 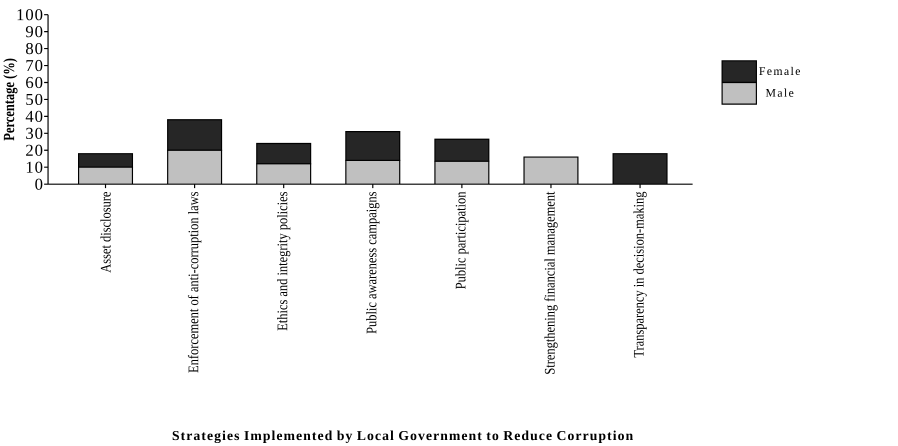 I want to click on x-axis-title: Strategies Implemented by Local Government to Reduce Corruption, so click(x=402, y=436).